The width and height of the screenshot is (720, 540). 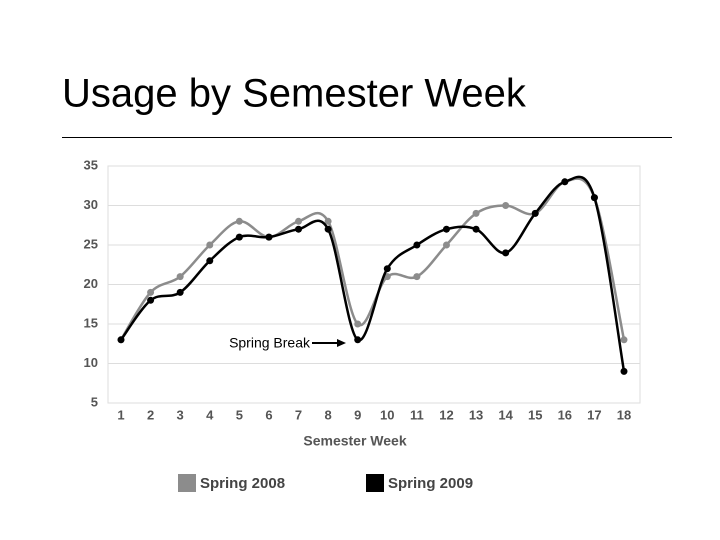 I want to click on x-tick-label: 13, so click(x=476, y=414).